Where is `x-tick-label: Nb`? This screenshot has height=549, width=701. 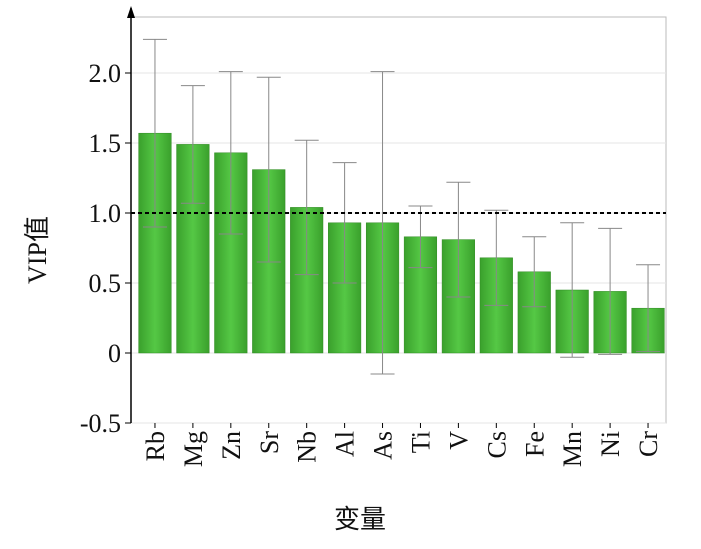 x-tick-label: Nb is located at coordinates (307, 447).